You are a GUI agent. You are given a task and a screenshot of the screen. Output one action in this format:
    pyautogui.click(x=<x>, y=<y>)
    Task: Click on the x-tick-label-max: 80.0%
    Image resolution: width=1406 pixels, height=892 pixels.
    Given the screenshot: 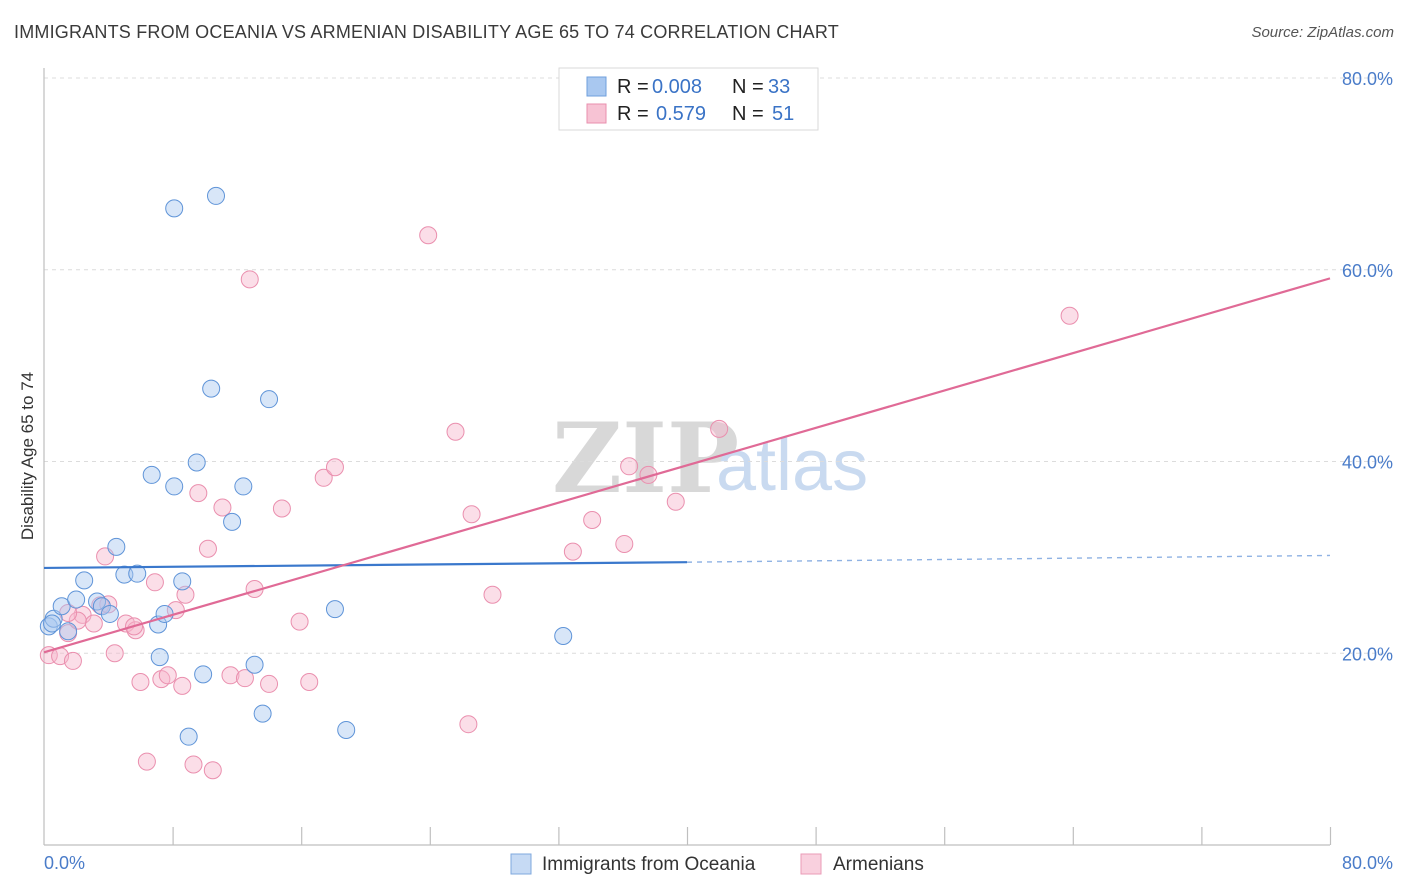 What is the action you would take?
    pyautogui.click(x=1367, y=863)
    